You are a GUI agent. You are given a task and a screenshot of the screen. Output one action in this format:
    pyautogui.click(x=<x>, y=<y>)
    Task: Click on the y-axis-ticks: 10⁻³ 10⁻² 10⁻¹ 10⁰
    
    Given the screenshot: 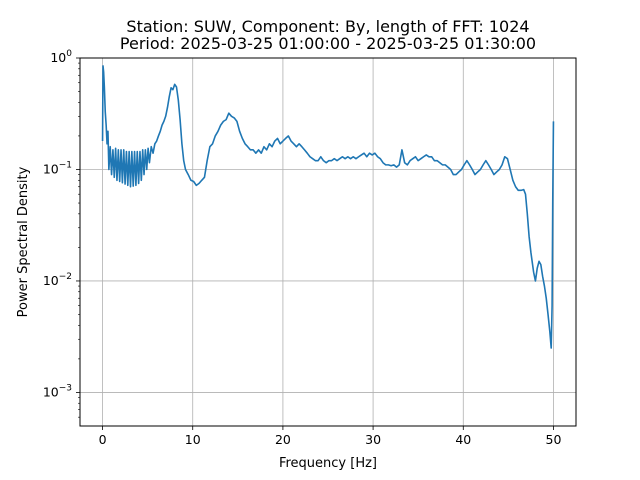 What is the action you would take?
    pyautogui.click(x=61, y=233)
    